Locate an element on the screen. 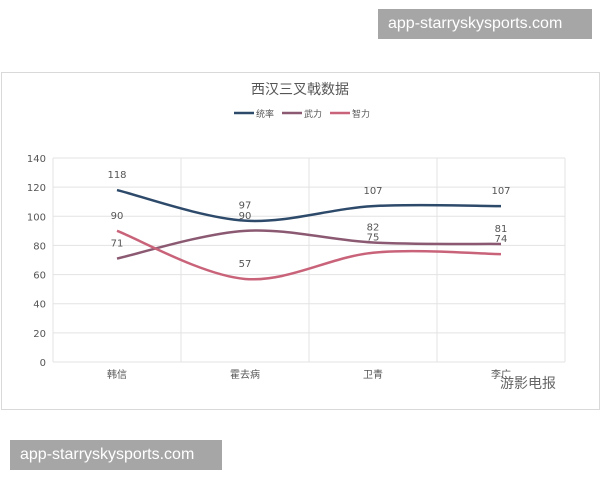 This screenshot has width=600, height=480. data-label: 57 is located at coordinates (245, 264).